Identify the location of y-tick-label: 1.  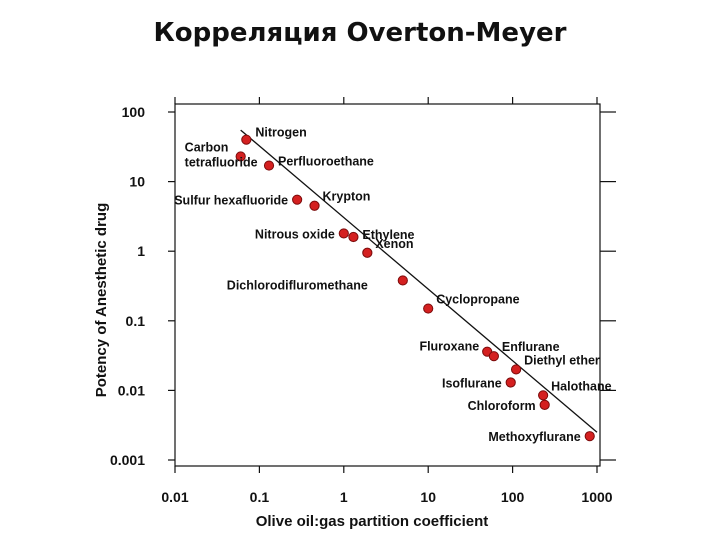
(141, 251).